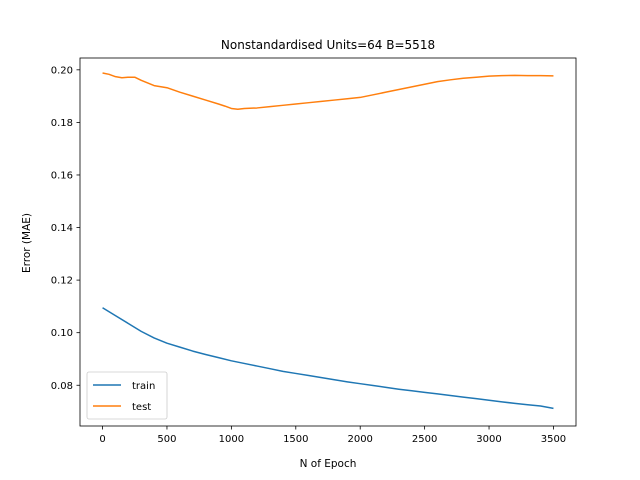 Image resolution: width=640 pixels, height=480 pixels. I want to click on y-tick-label: 0.16, so click(62, 175).